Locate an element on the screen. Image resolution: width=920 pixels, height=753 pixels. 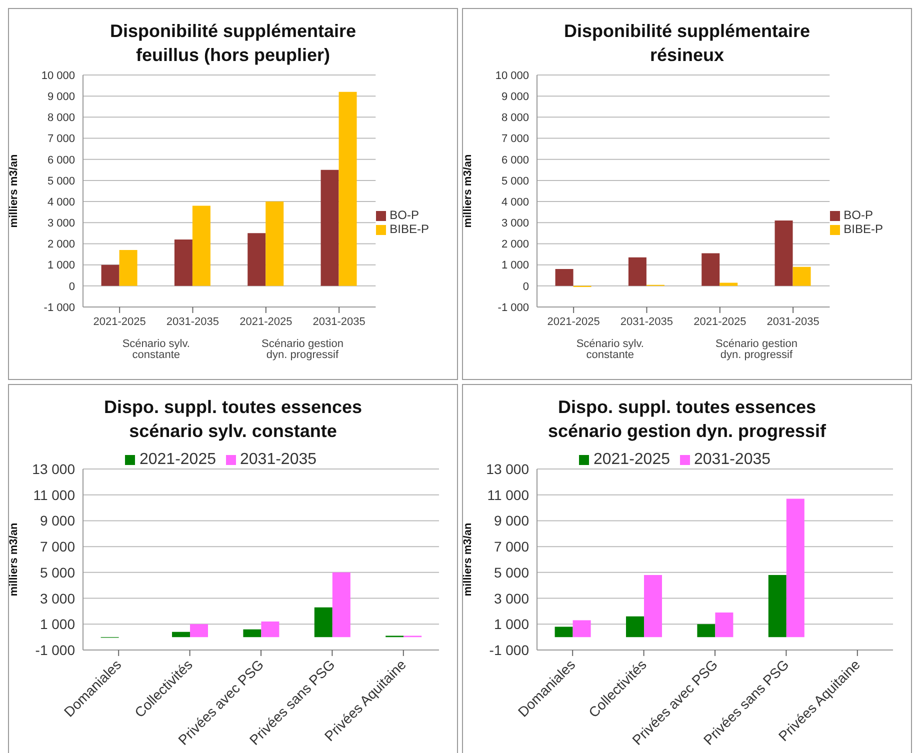
chart-title: Dispo. suppl. toutes essences scénario gestion dyn. progressif is located at coordinates (687, 419).